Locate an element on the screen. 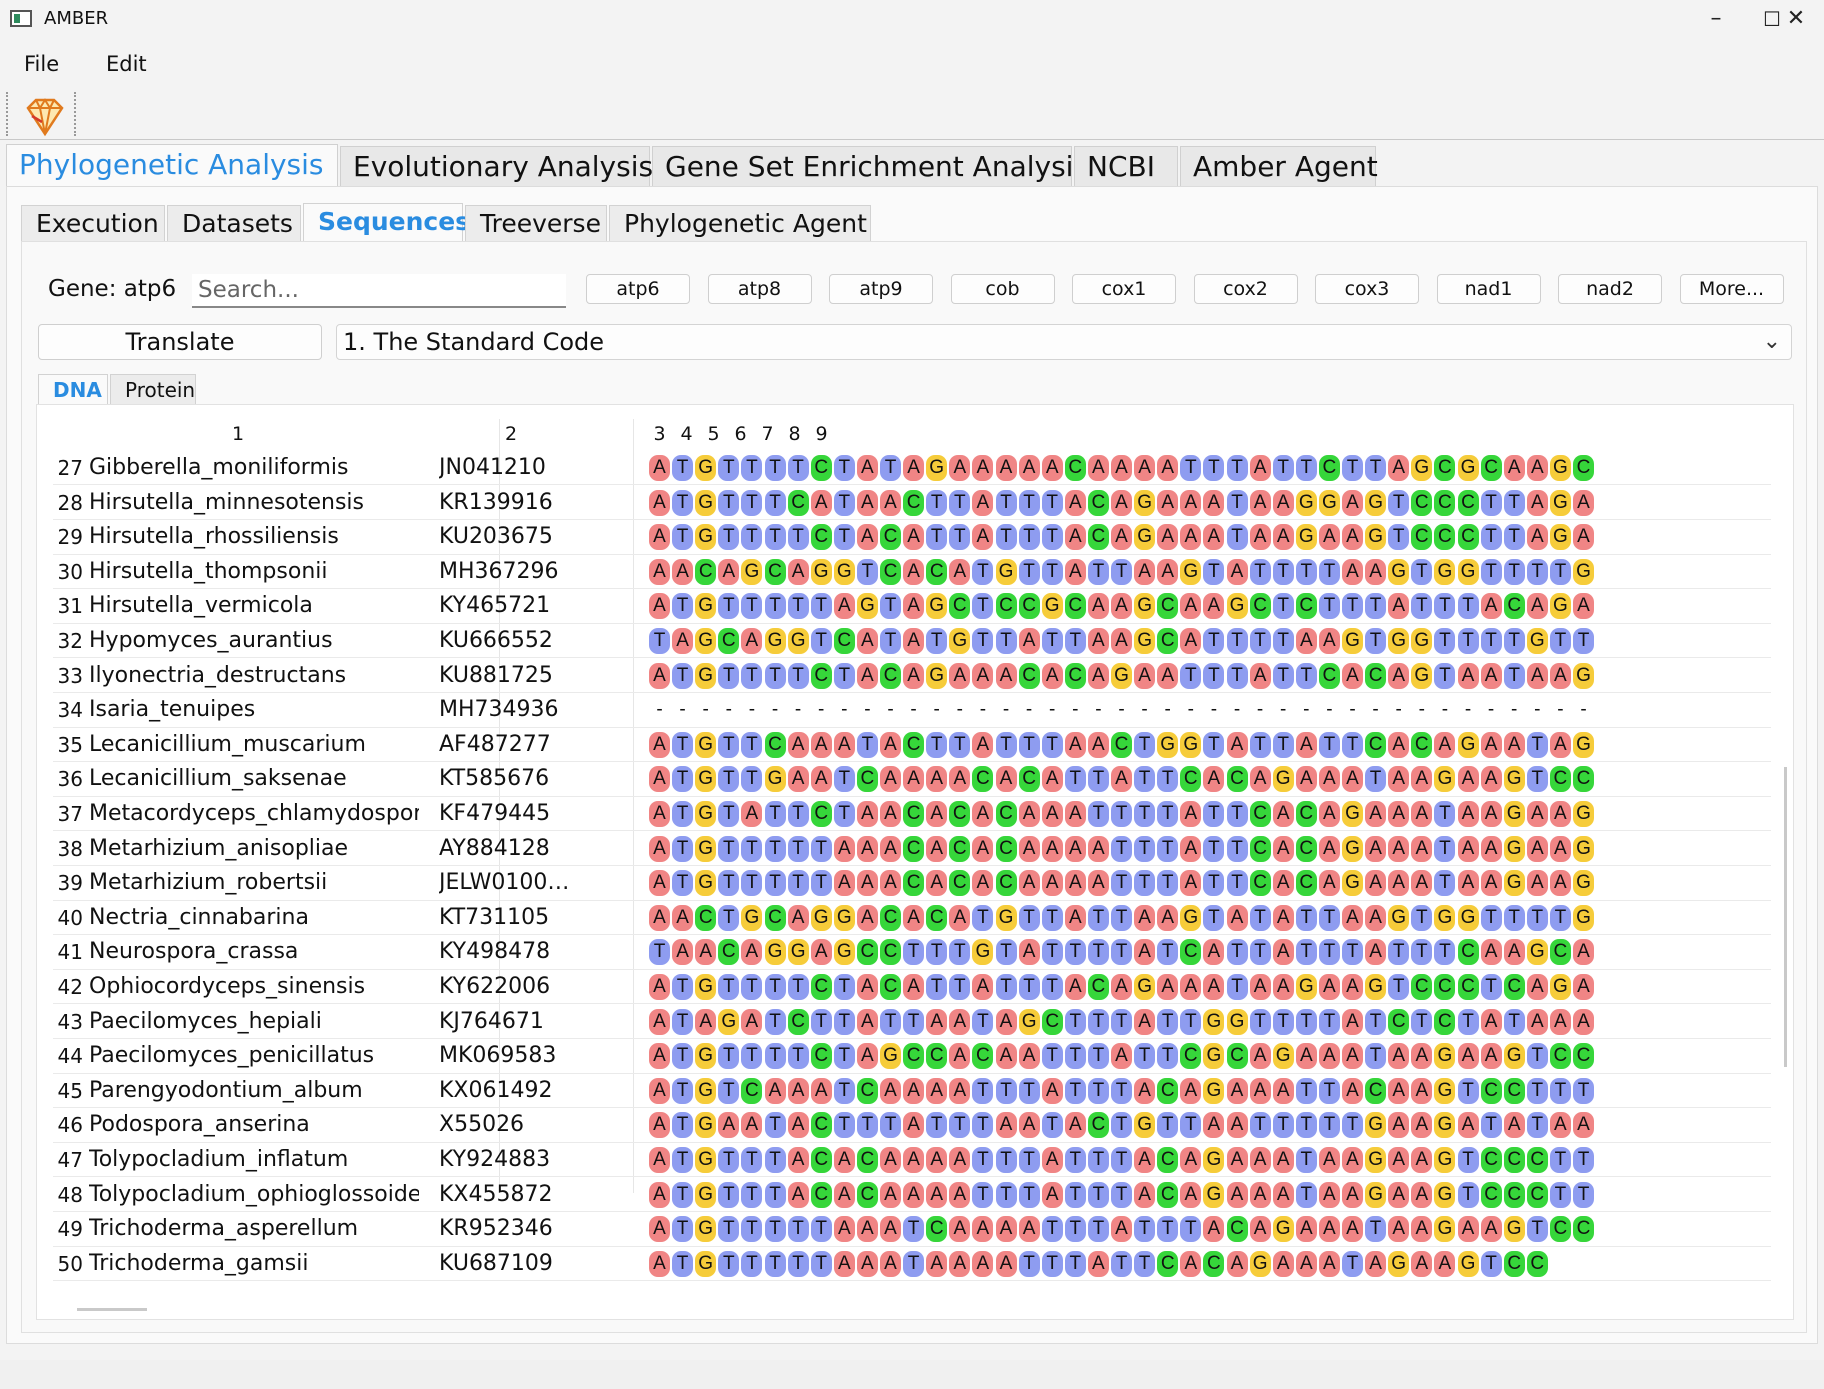  column-header: 2 is located at coordinates (511, 434).